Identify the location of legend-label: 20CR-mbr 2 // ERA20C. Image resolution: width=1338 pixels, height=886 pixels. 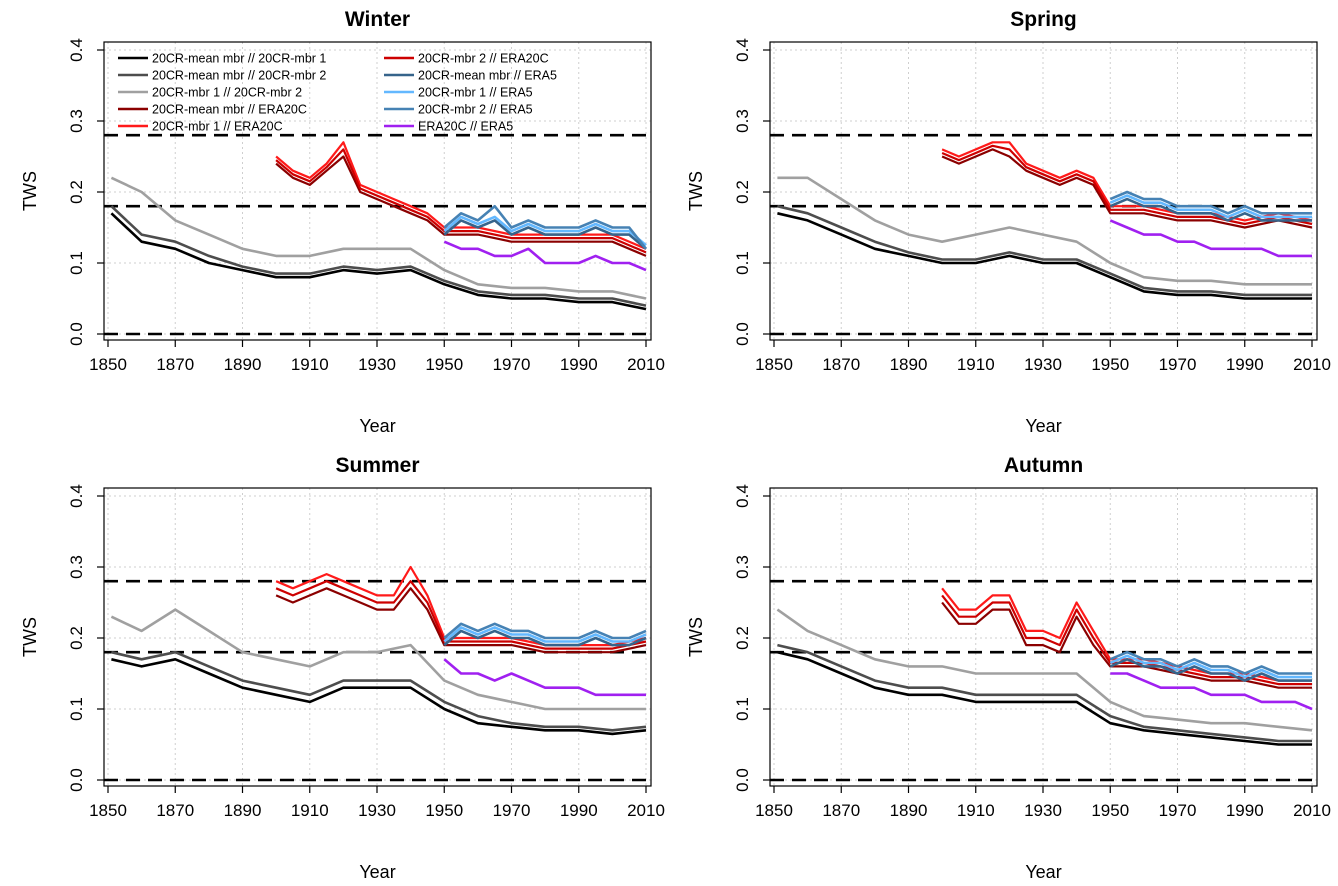
(483, 59).